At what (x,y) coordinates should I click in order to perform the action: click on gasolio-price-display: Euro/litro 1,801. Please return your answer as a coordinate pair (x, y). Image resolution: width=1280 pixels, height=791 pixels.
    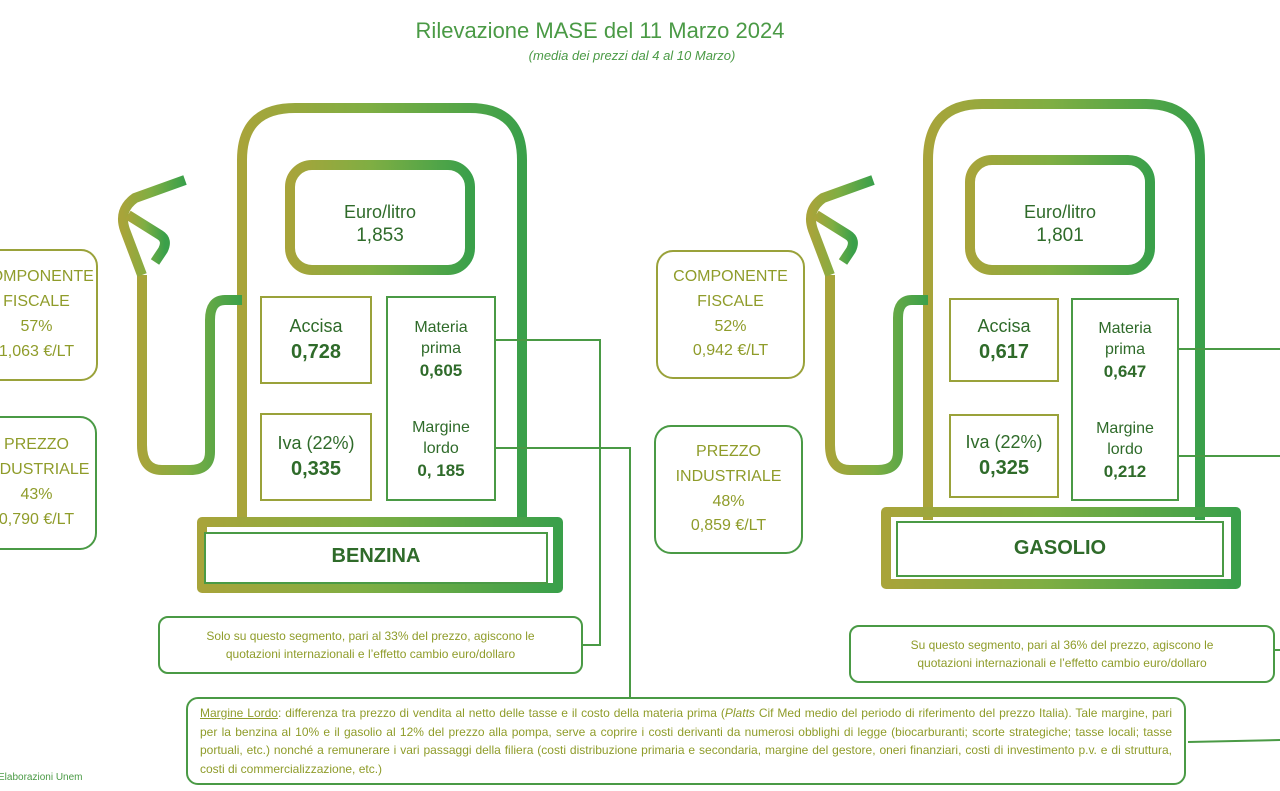
    Looking at the image, I should click on (1060, 225).